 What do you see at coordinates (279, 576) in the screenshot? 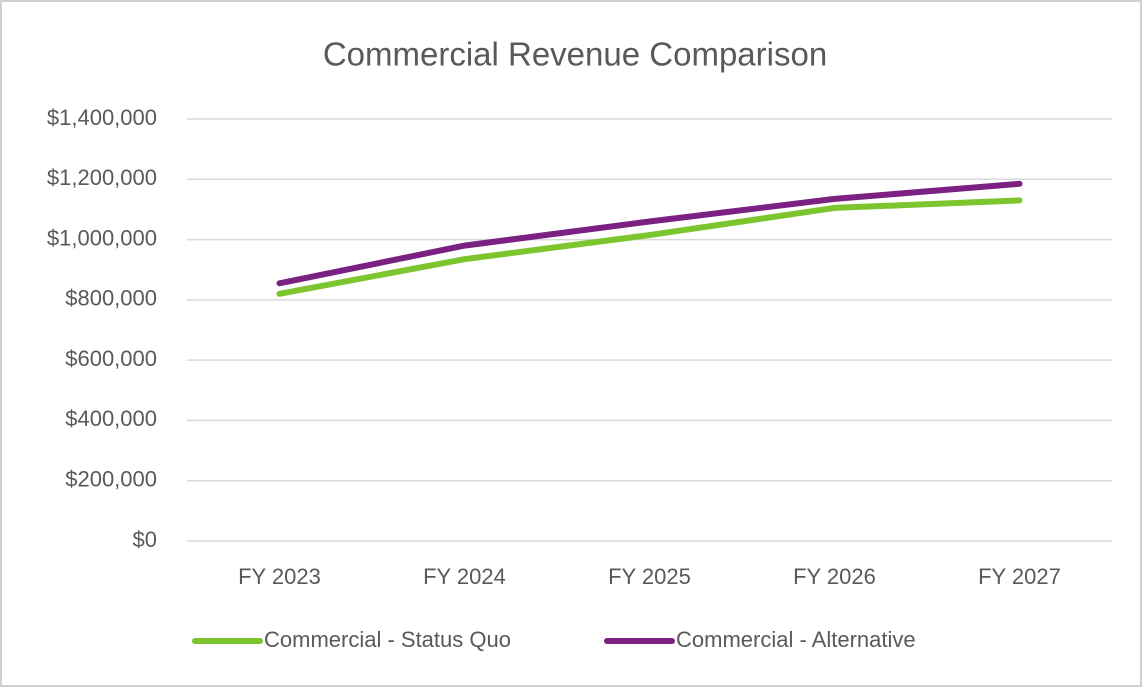
I see `x-tick-label: FY 2023` at bounding box center [279, 576].